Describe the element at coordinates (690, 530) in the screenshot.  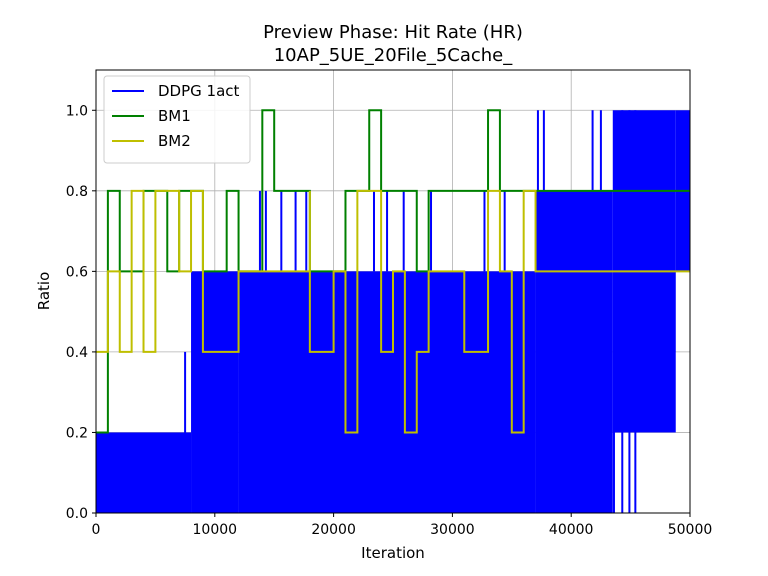
I see `x-tick-label: 50000` at that location.